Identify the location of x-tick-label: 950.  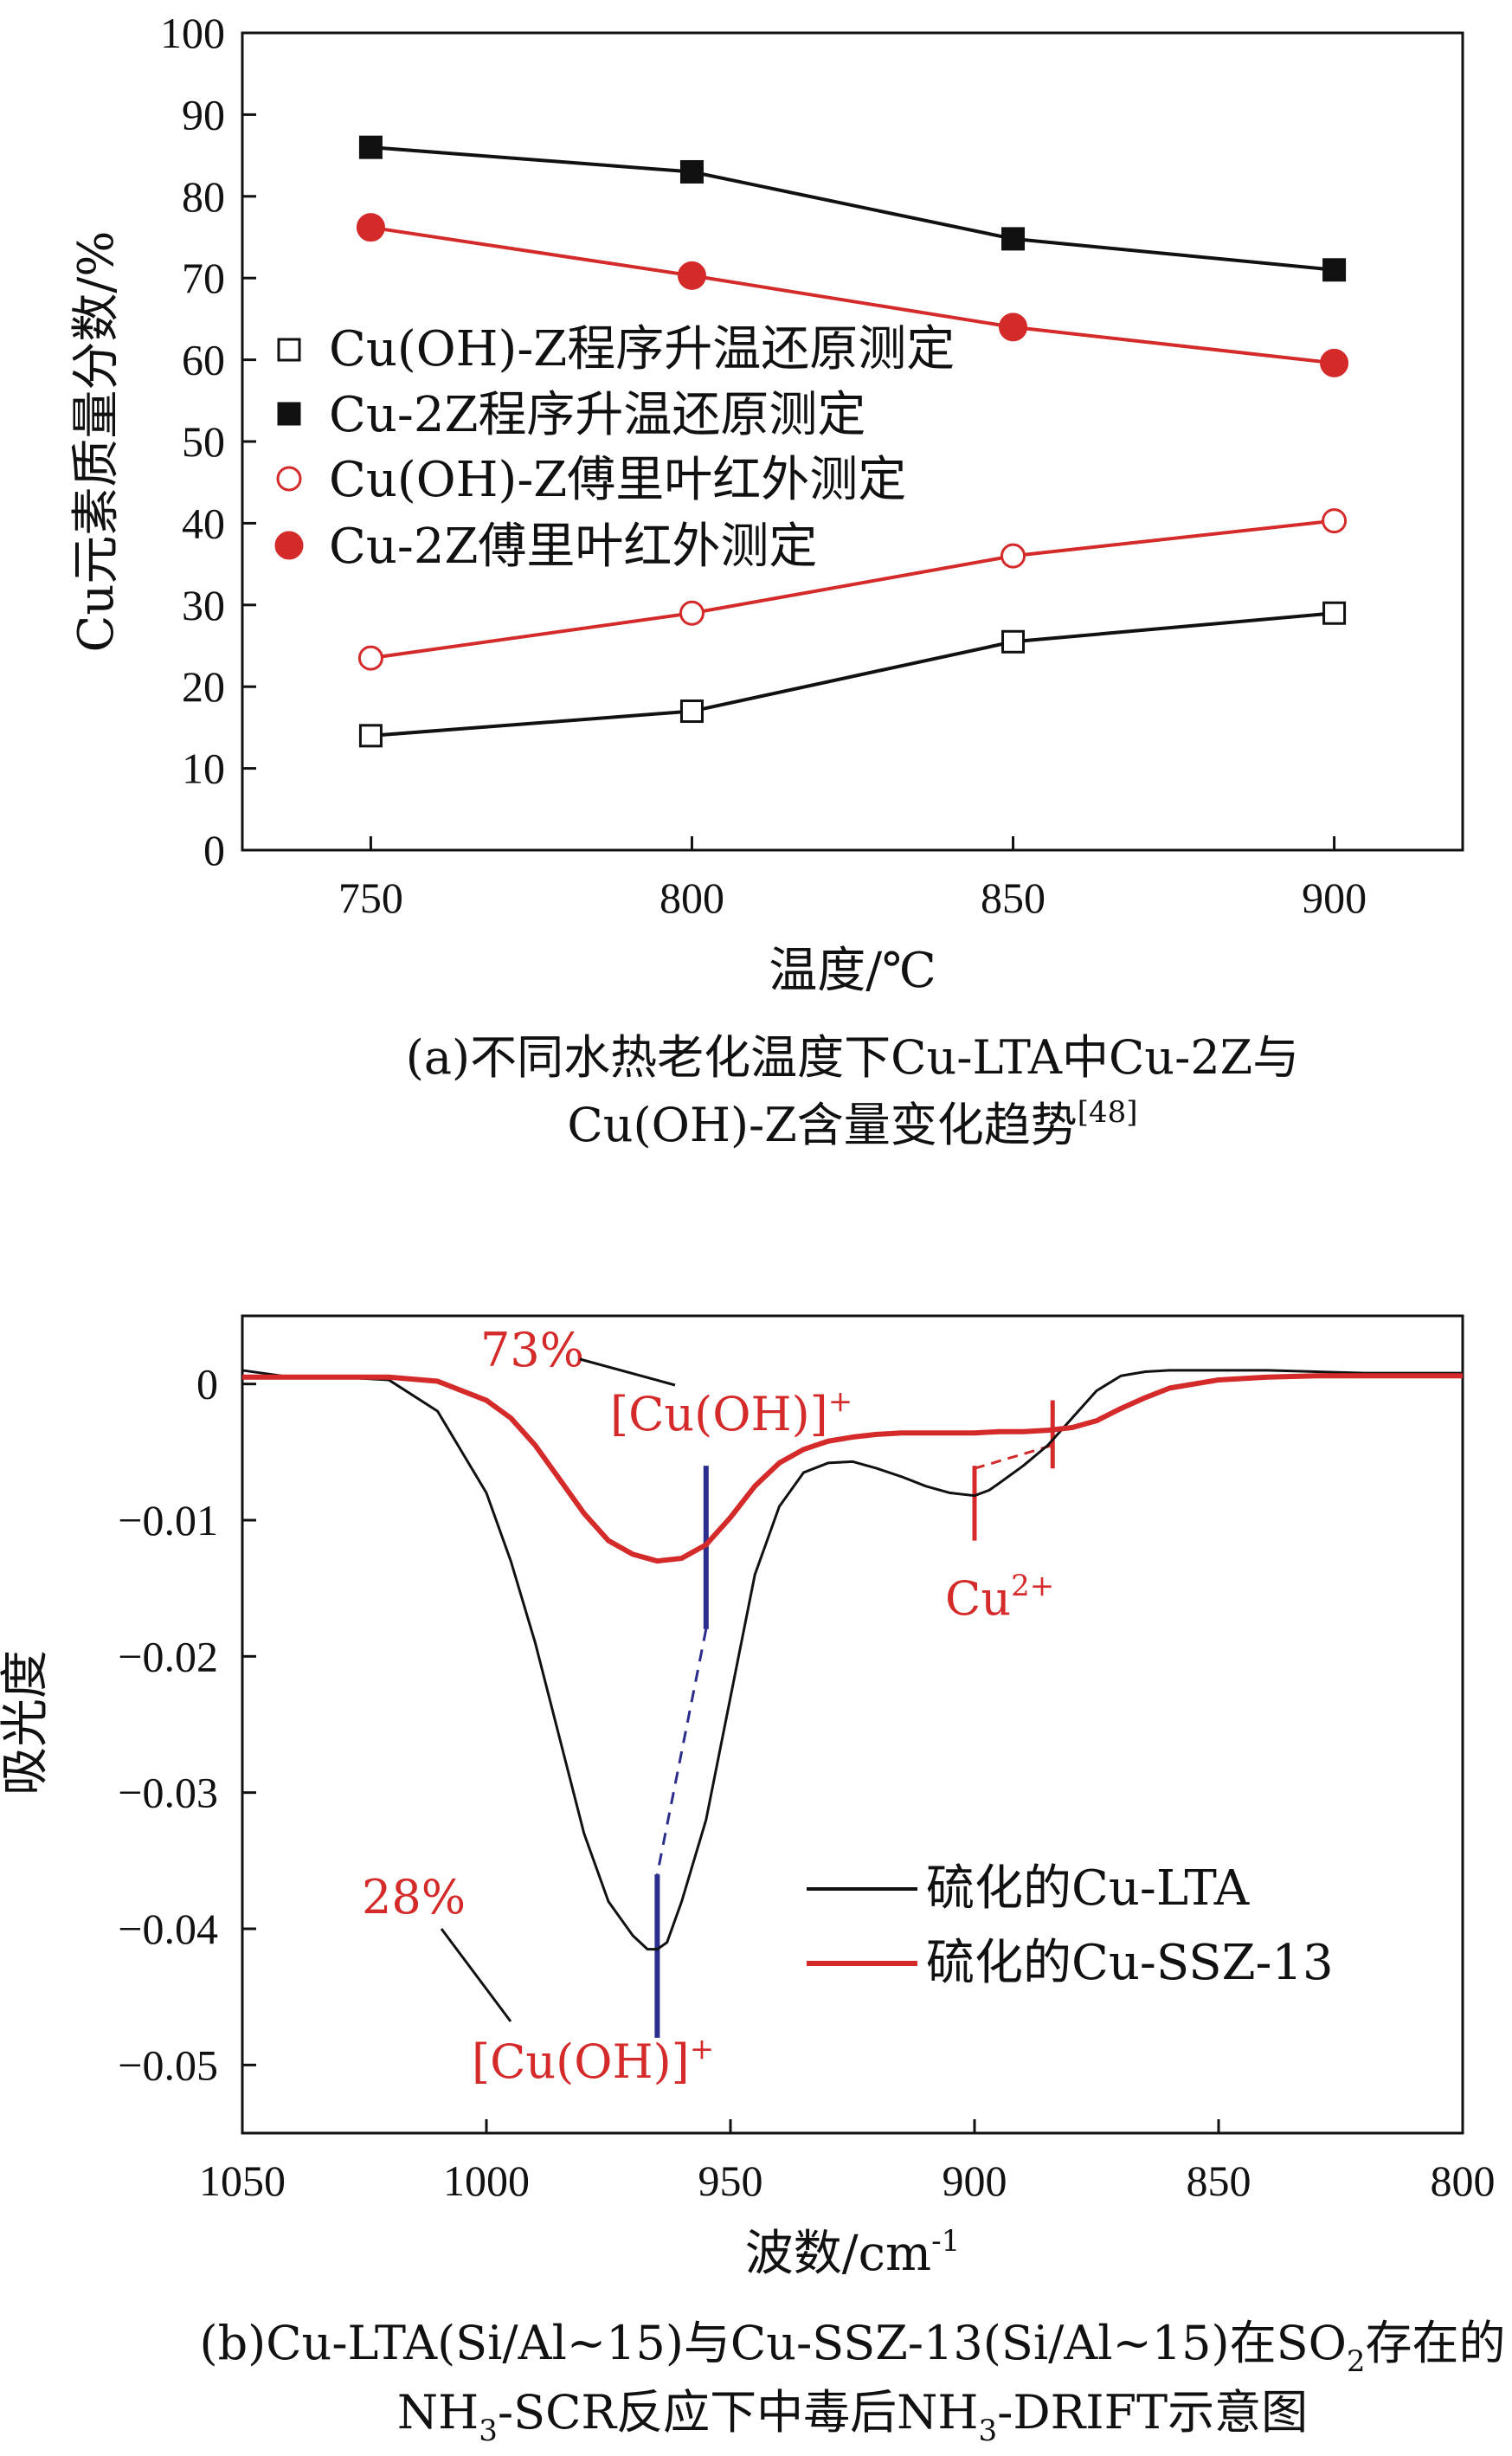
(730, 2180).